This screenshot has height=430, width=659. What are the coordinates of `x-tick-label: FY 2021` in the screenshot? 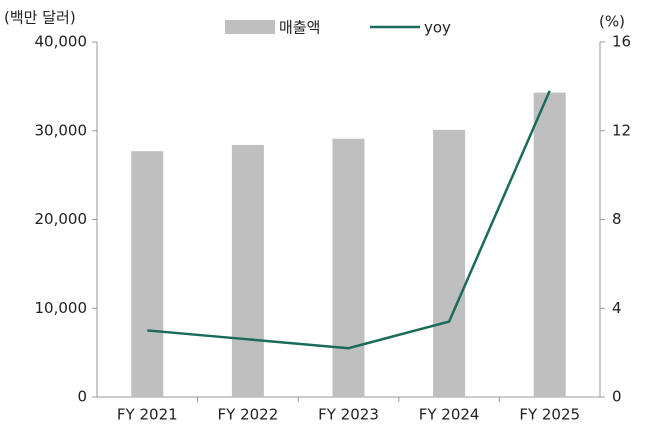 It's located at (147, 415).